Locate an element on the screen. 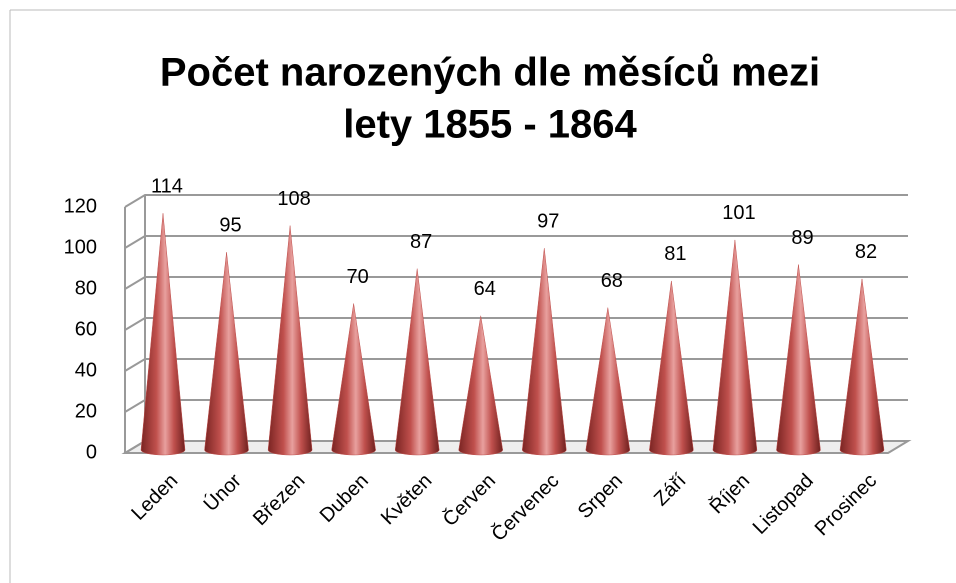 This screenshot has height=583, width=956. x-tick-label: Prosinec is located at coordinates (846, 505).